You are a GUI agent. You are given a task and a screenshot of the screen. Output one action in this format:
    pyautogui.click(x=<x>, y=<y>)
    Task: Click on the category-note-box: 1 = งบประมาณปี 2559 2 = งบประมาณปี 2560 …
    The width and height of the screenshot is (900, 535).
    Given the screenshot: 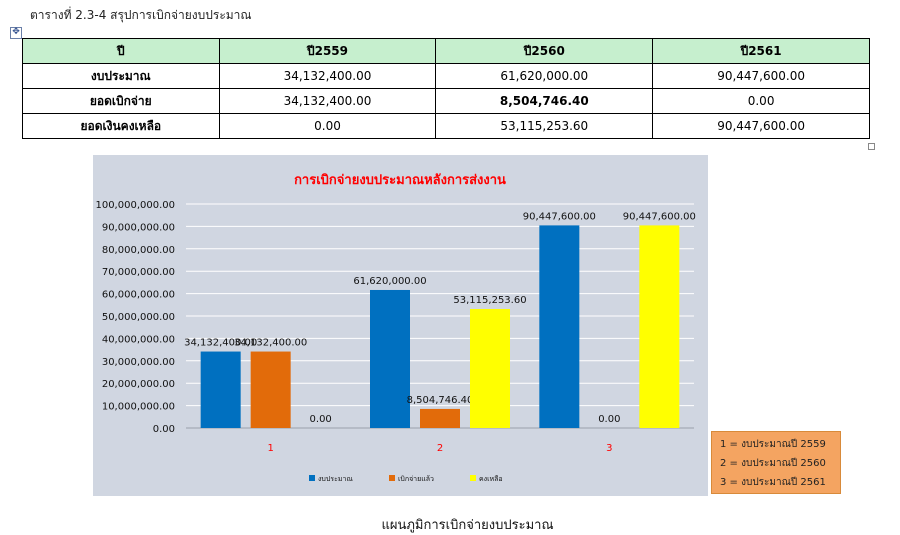 What is the action you would take?
    pyautogui.click(x=776, y=462)
    